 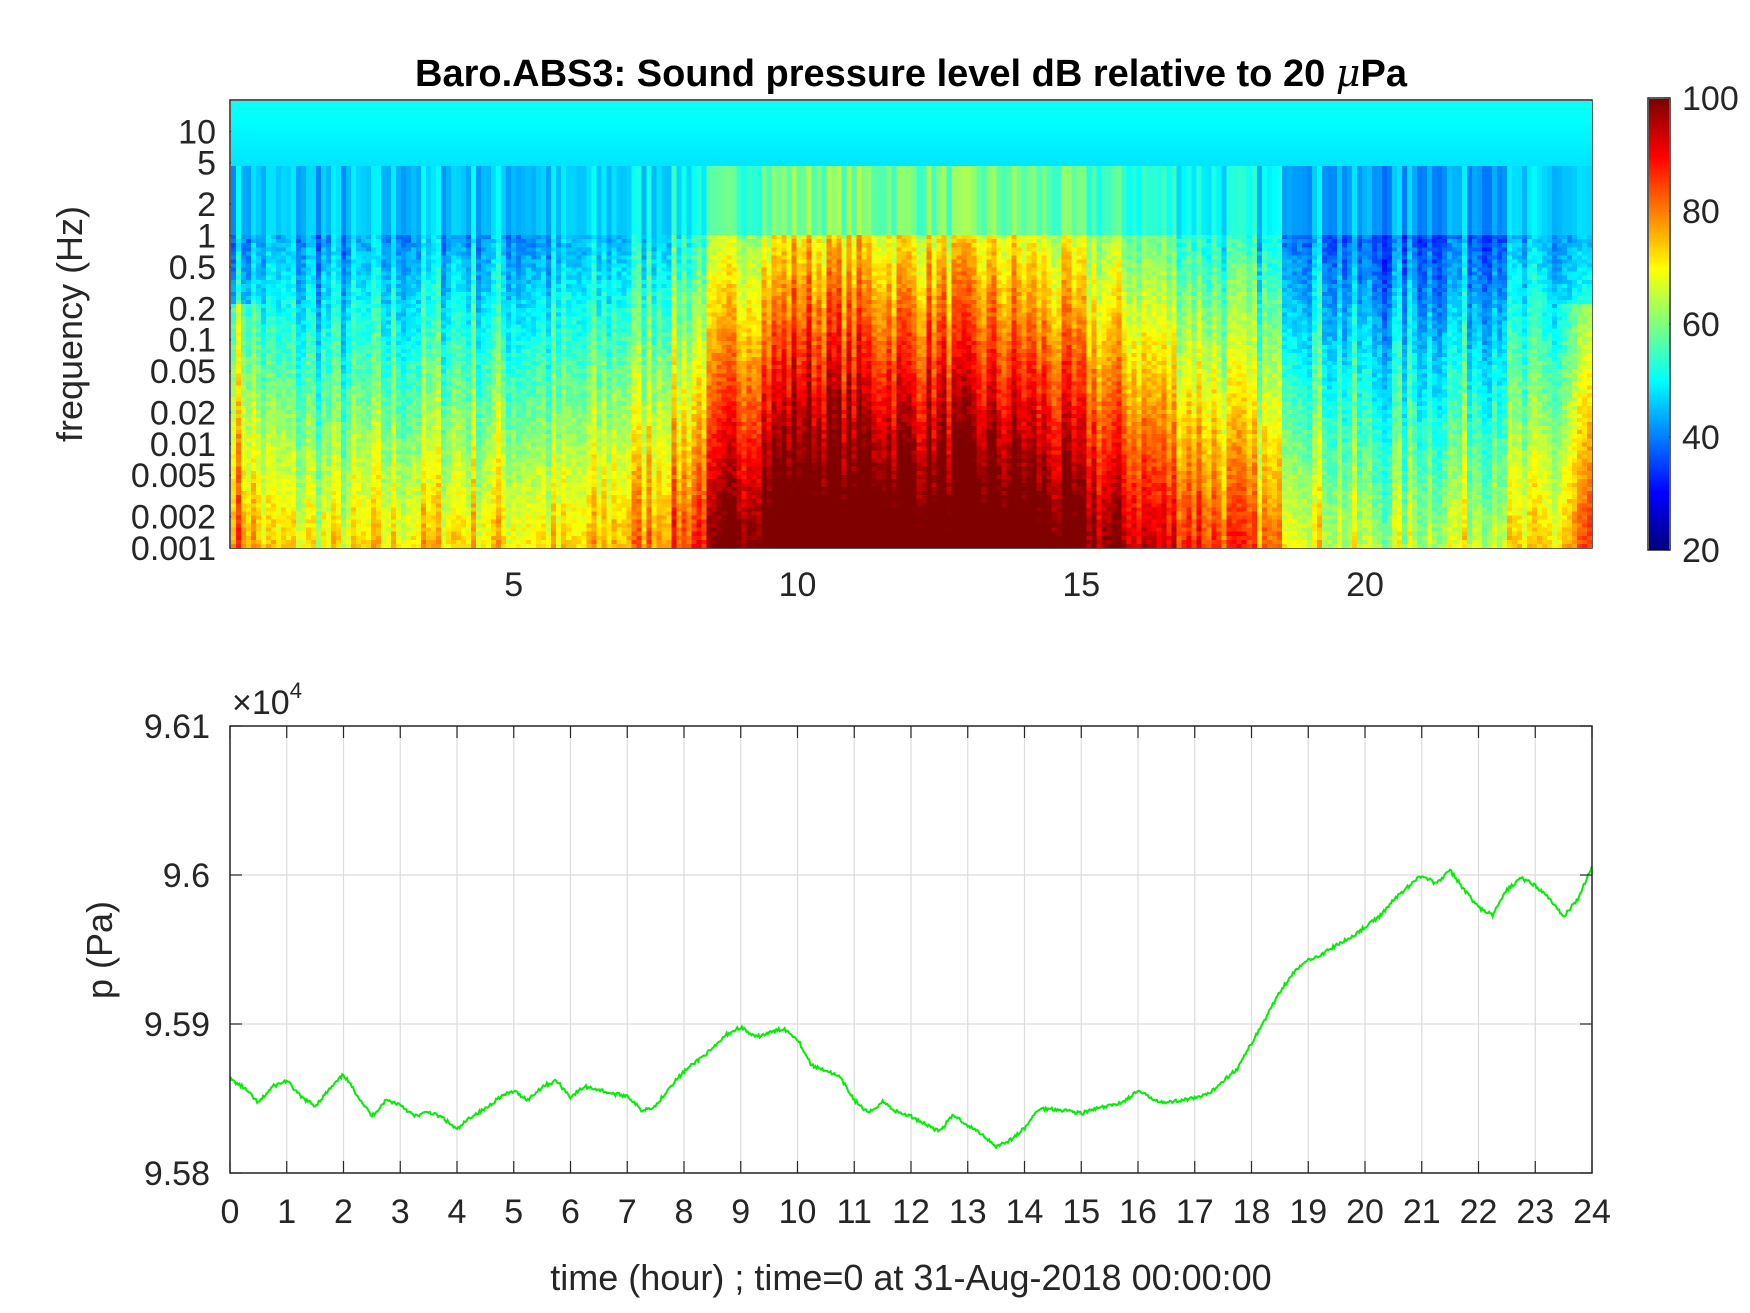 What do you see at coordinates (1081, 585) in the screenshot?
I see `spectrogram-x-tick-label: 15` at bounding box center [1081, 585].